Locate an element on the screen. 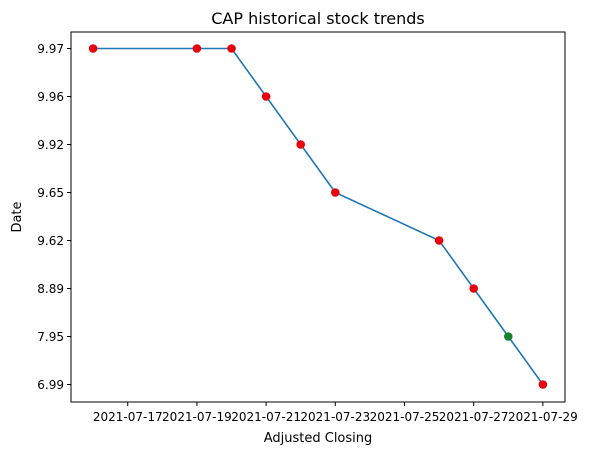 The width and height of the screenshot is (593, 460). y-tick-label: 9.92 is located at coordinates (50, 145).